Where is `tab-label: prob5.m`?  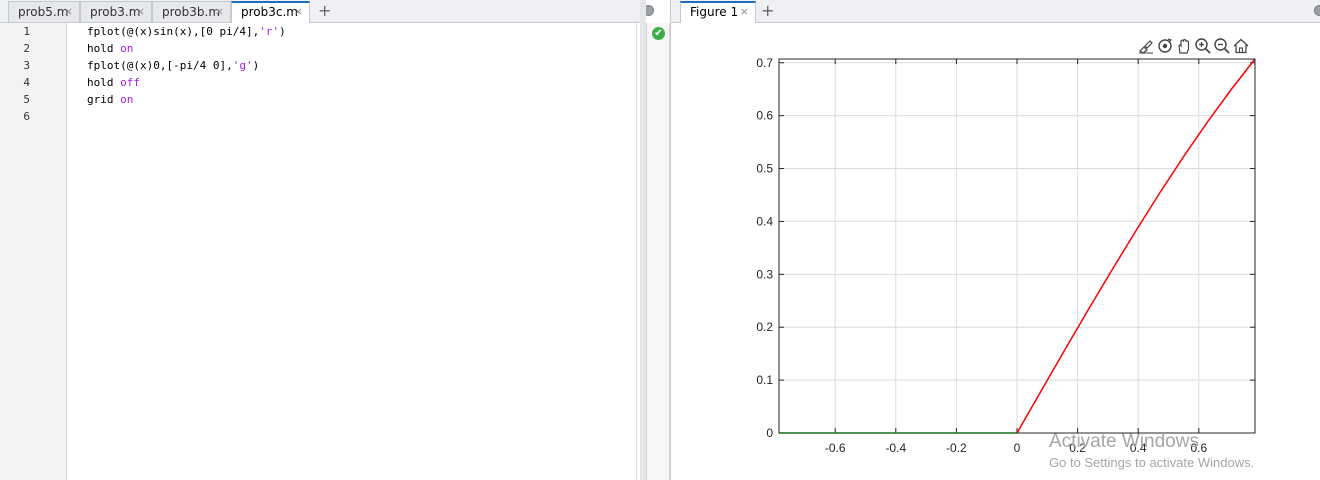
tab-label: prob5.m is located at coordinates (43, 12).